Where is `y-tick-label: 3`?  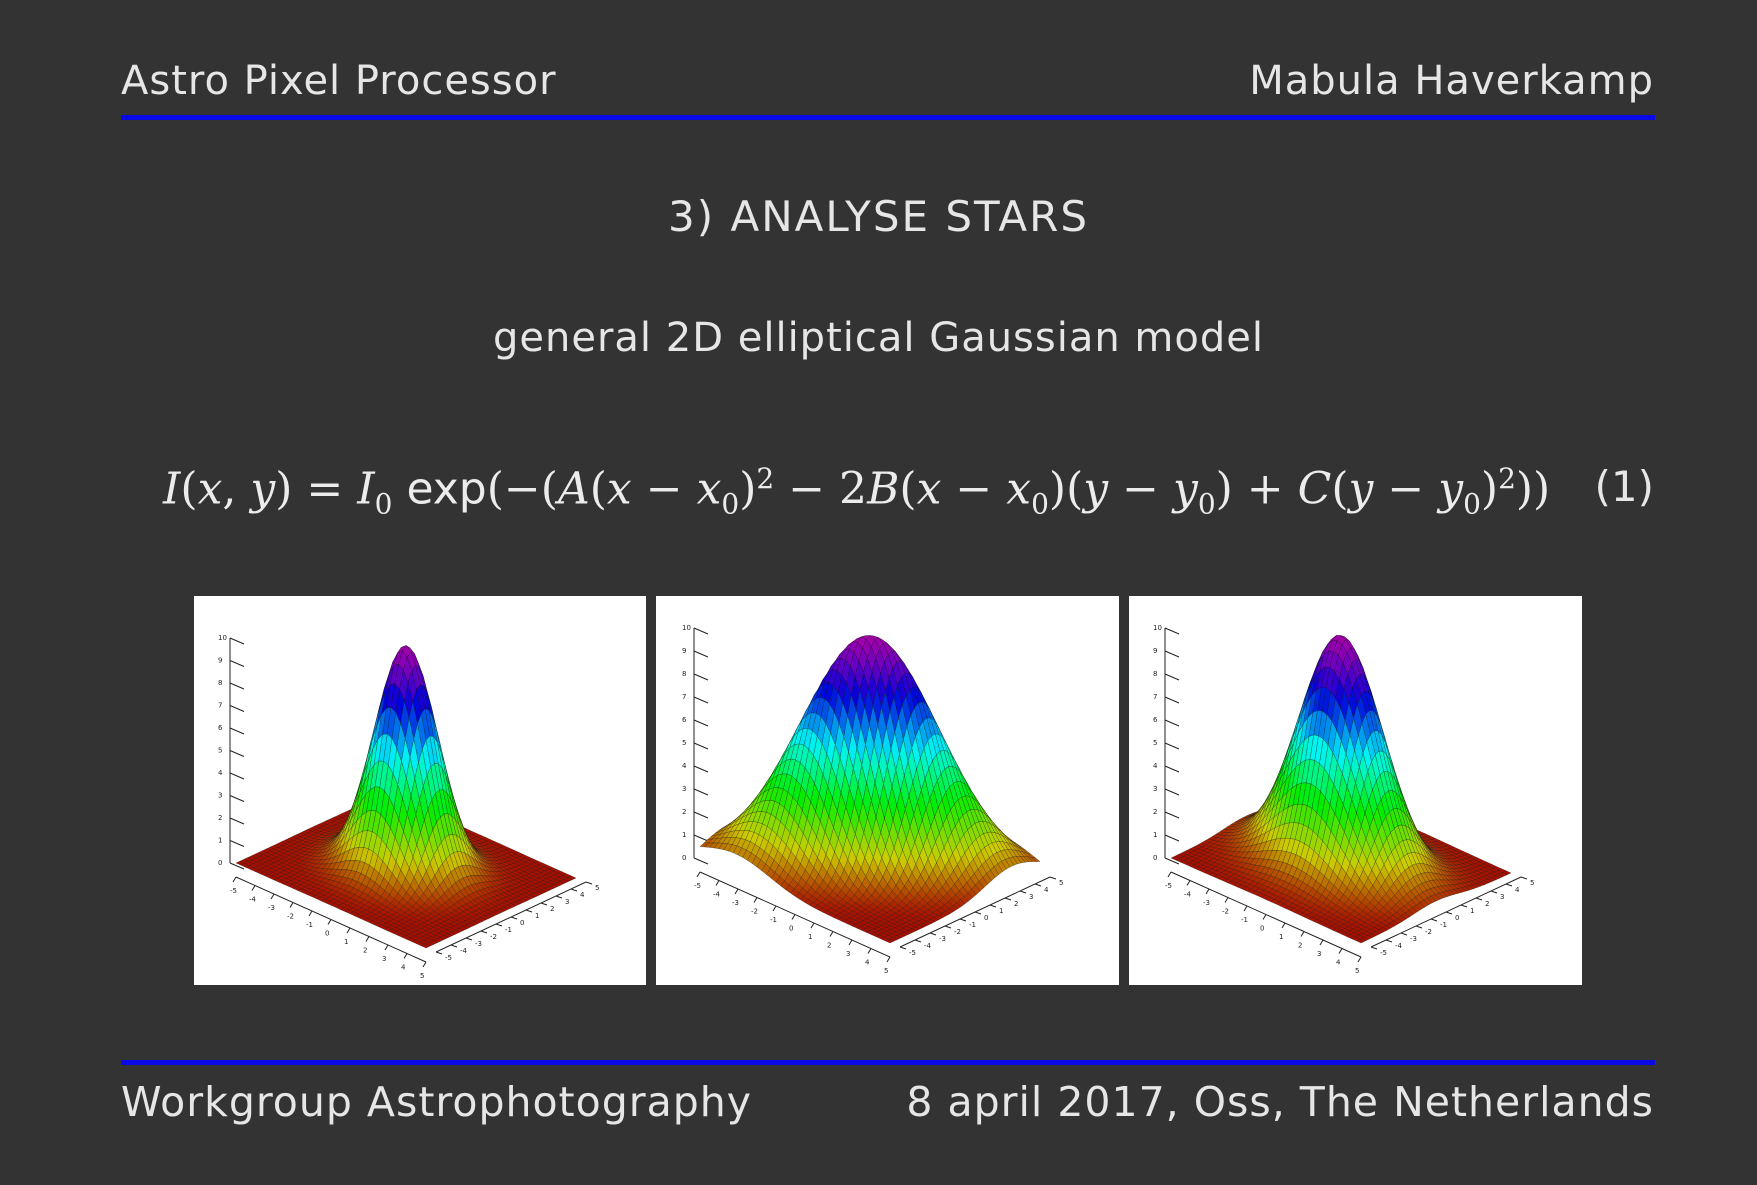
y-tick-label: 3 is located at coordinates (567, 902).